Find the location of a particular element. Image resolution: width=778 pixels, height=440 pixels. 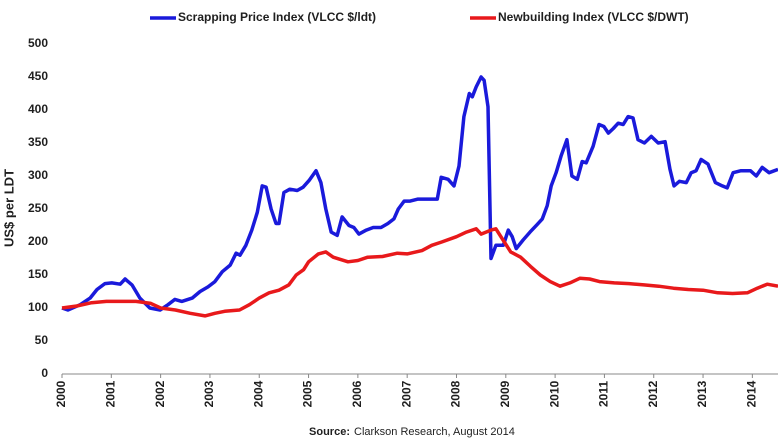

y-tick-label: 400 is located at coordinates (38, 109).